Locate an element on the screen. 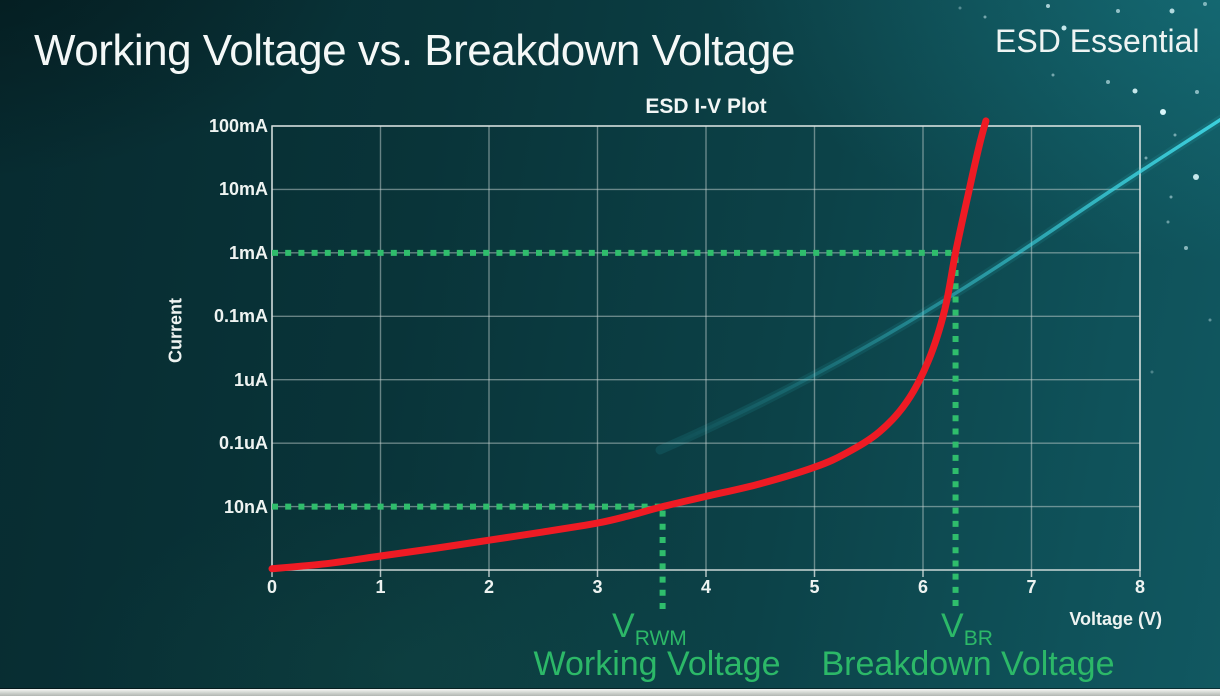 This screenshot has height=696, width=1220. chart-title: ESD I-V Plot is located at coordinates (706, 106).